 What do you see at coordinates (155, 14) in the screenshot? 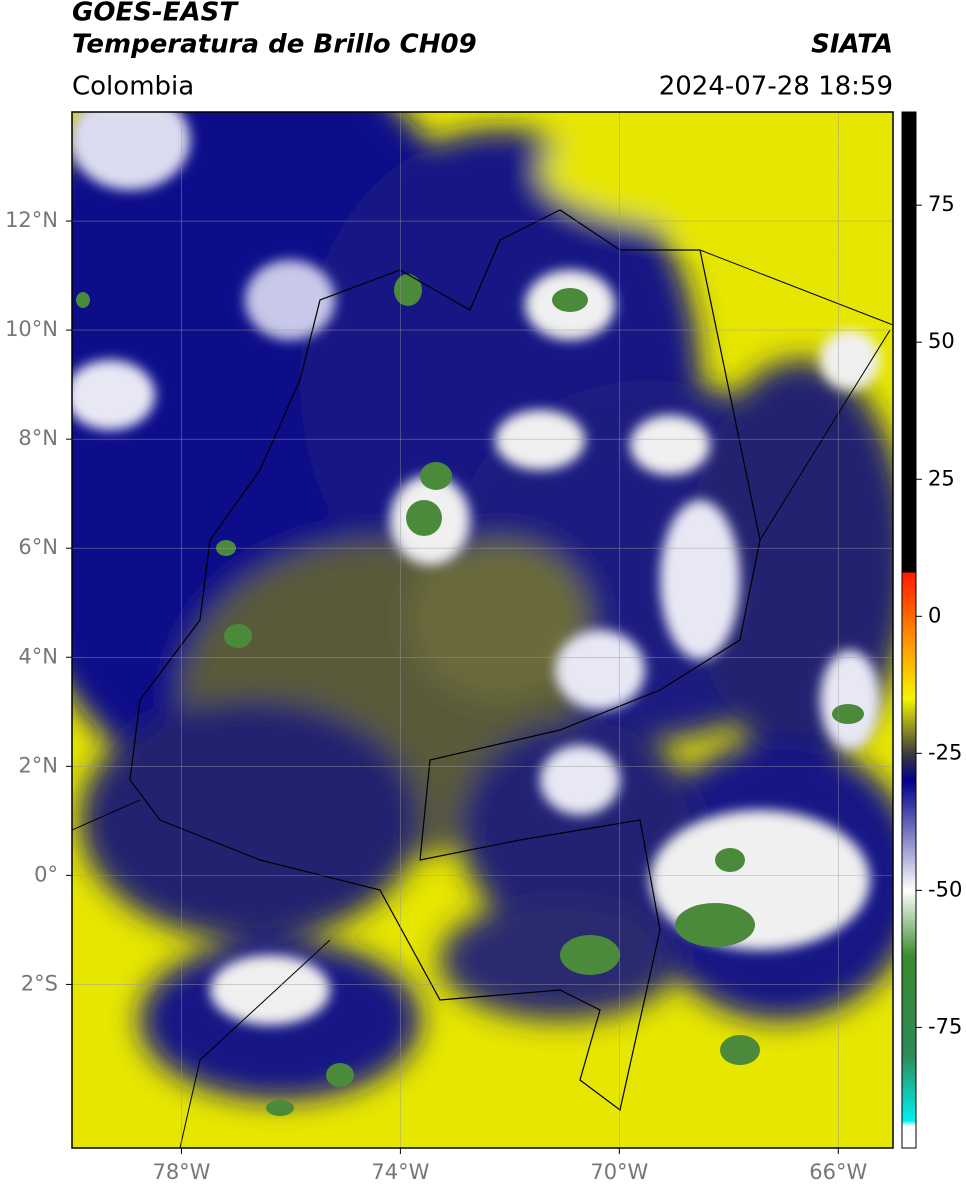
I see `title: GOES-EAST` at bounding box center [155, 14].